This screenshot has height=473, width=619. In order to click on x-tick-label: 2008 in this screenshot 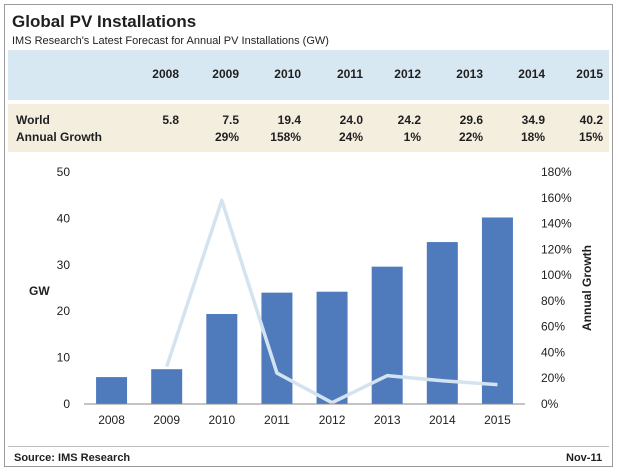, I will do `click(111, 420)`.